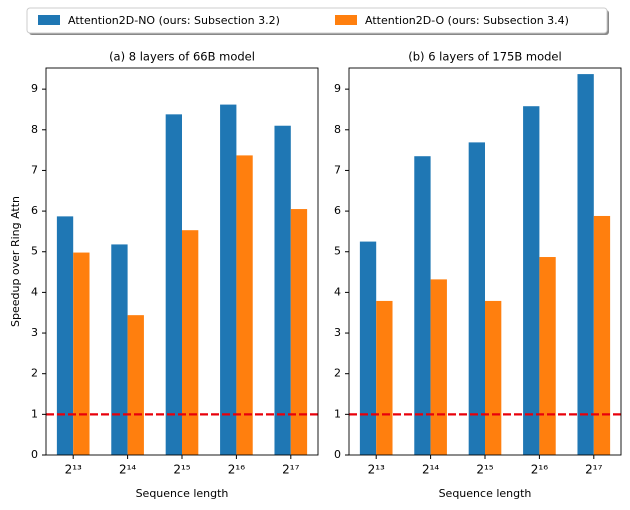 This screenshot has width=630, height=510. What do you see at coordinates (317, 20) in the screenshot?
I see `legend` at bounding box center [317, 20].